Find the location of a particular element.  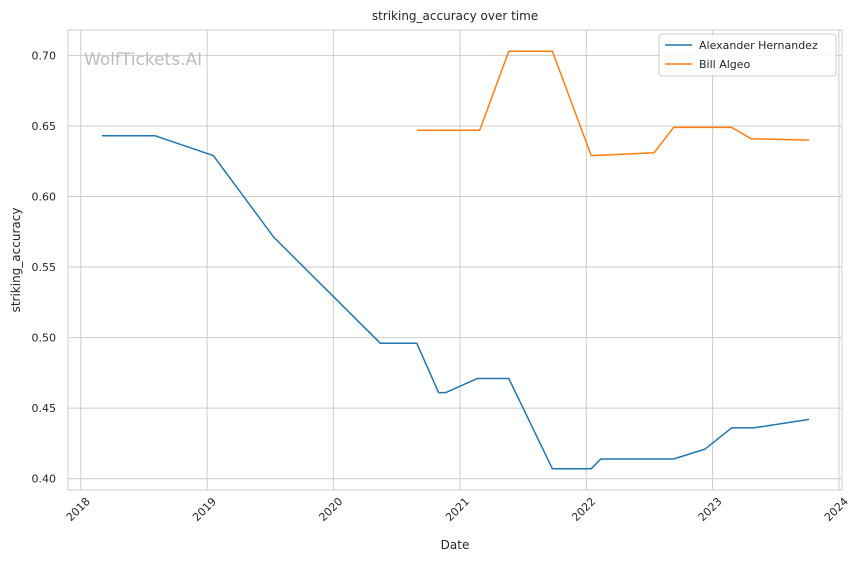

chart-title: striking_accuracy over time is located at coordinates (455, 16).